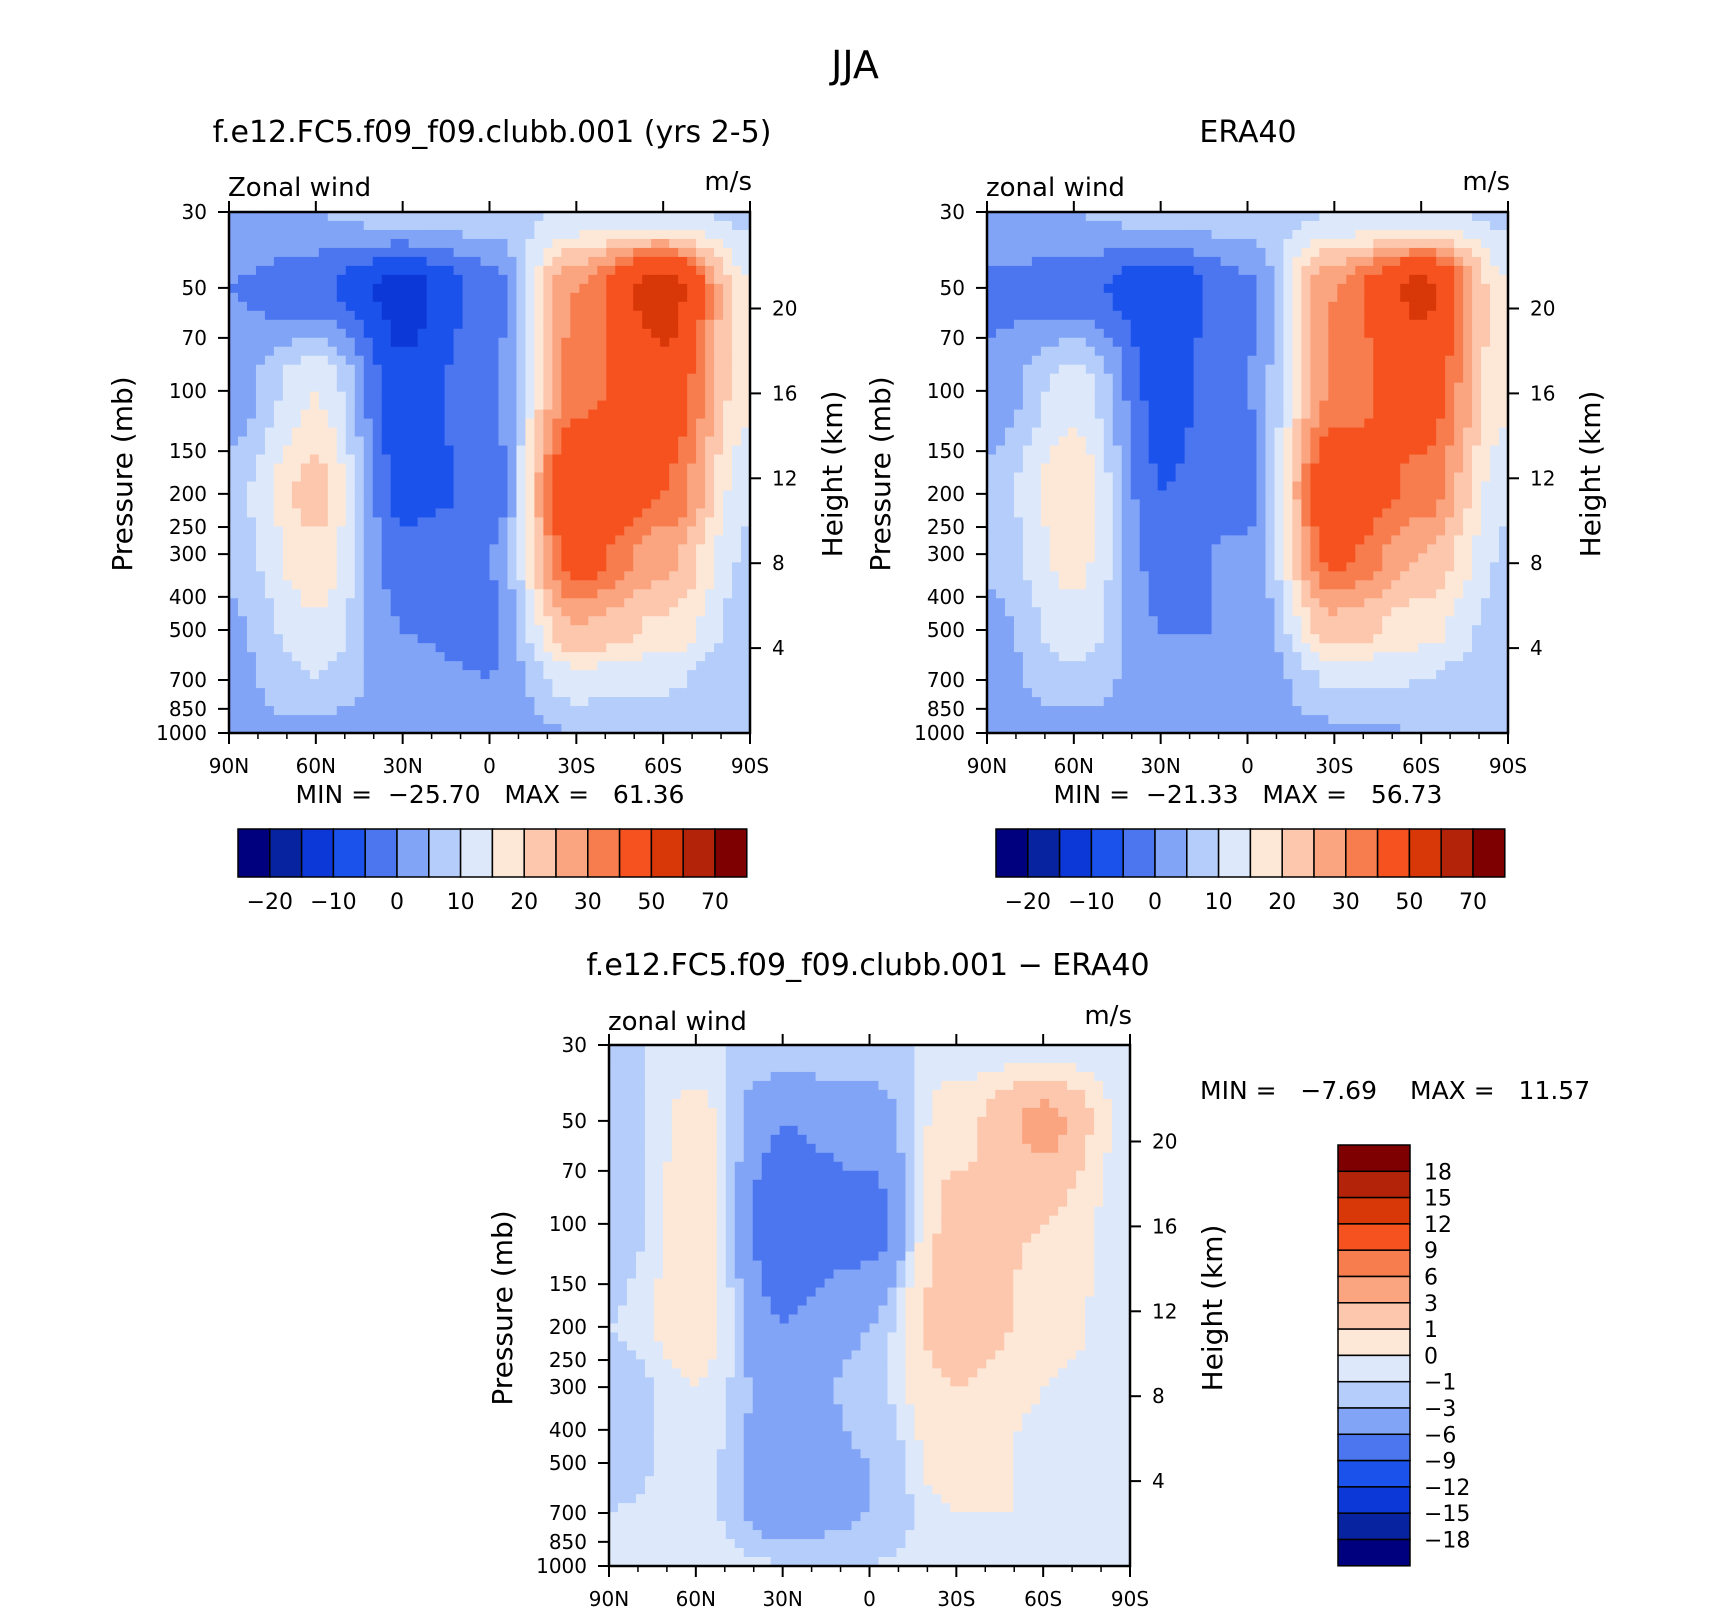  Describe the element at coordinates (663, 766) in the screenshot. I see `x-tick-label: 60S` at that location.